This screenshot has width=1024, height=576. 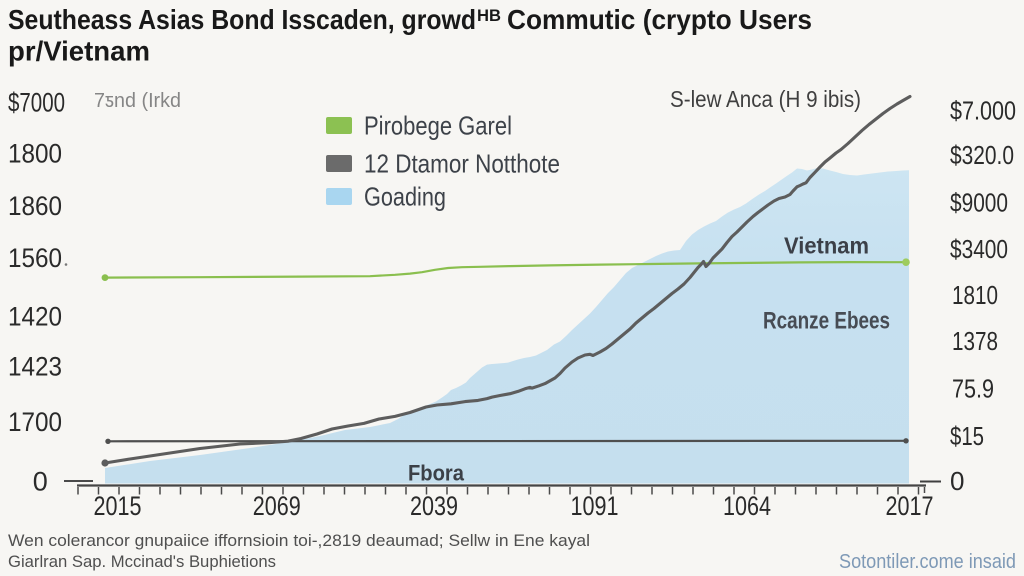 What do you see at coordinates (973, 389) in the screenshot?
I see `svg-text: 75.9` at bounding box center [973, 389].